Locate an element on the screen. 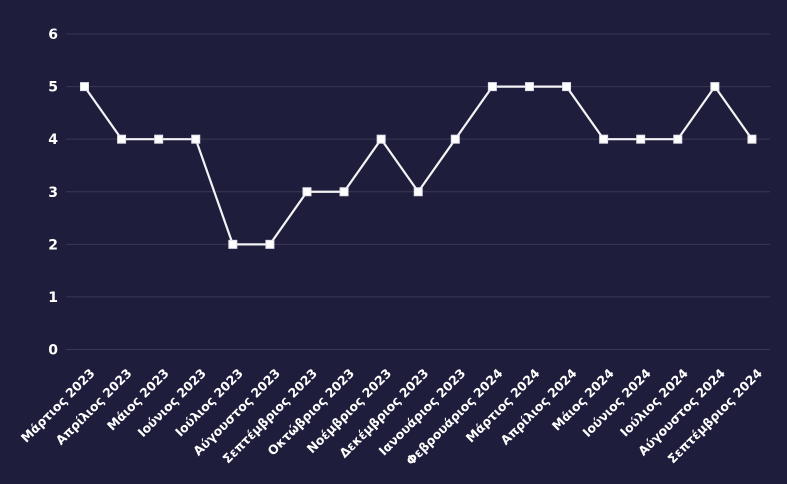 Image resolution: width=787 pixels, height=484 pixels. y-axis-label: 5 is located at coordinates (53, 88).